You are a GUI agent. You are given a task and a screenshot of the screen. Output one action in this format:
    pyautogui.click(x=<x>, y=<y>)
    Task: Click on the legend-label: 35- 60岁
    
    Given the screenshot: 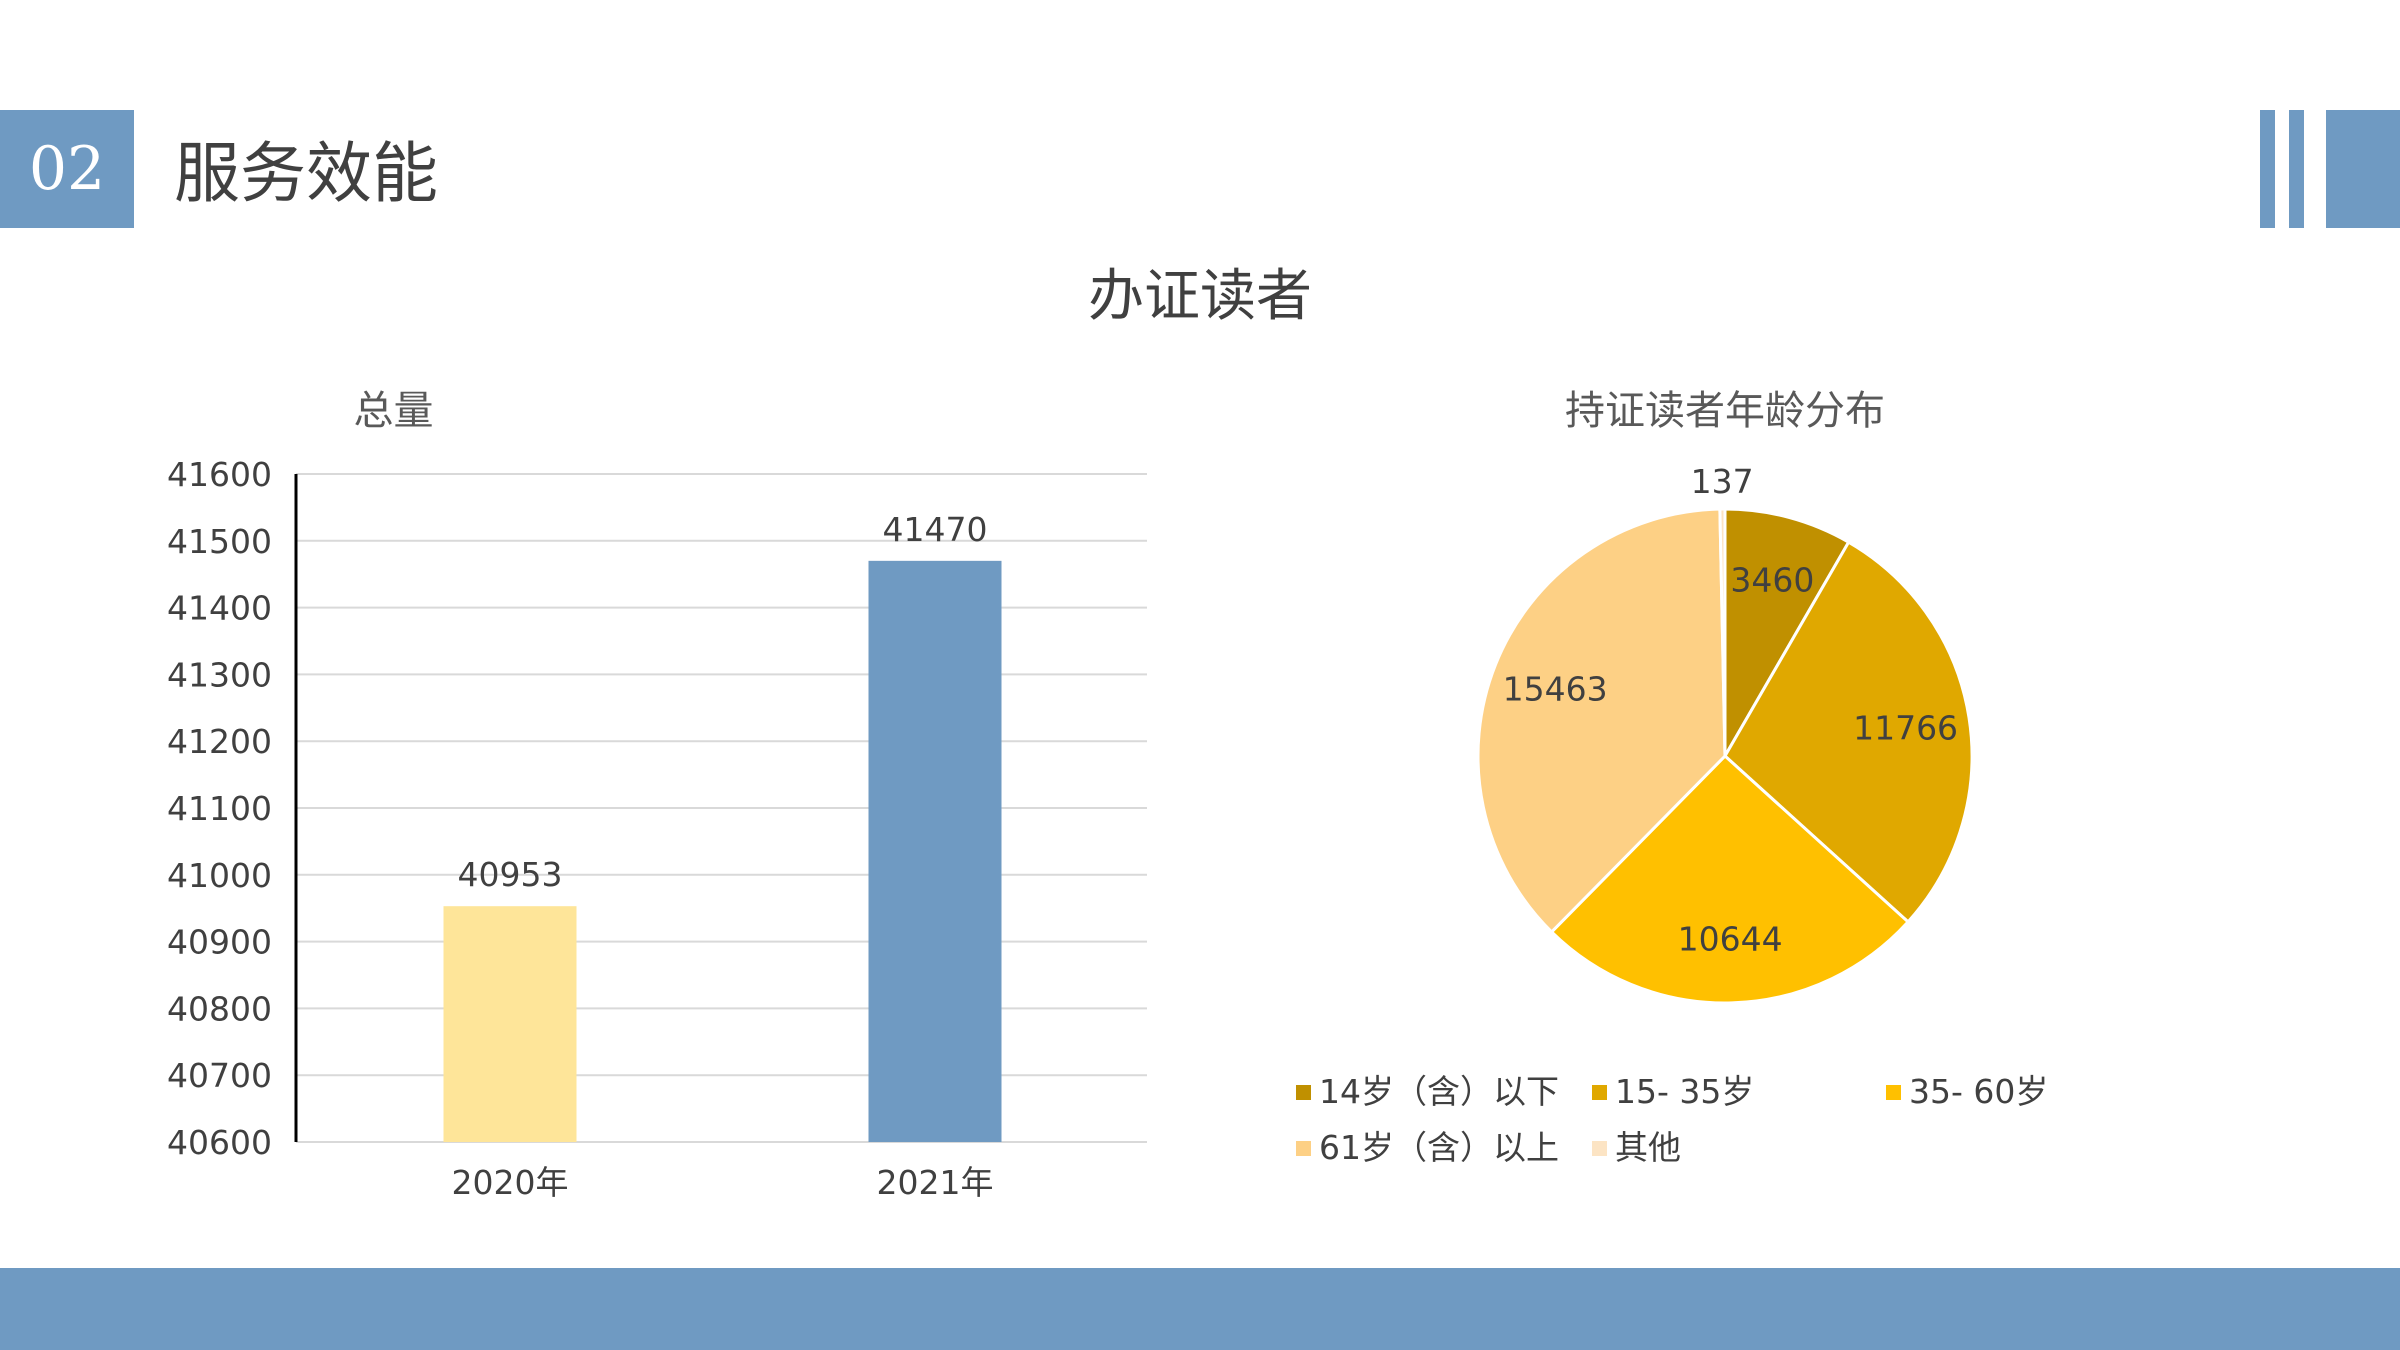 What is the action you would take?
    pyautogui.click(x=1979, y=1091)
    